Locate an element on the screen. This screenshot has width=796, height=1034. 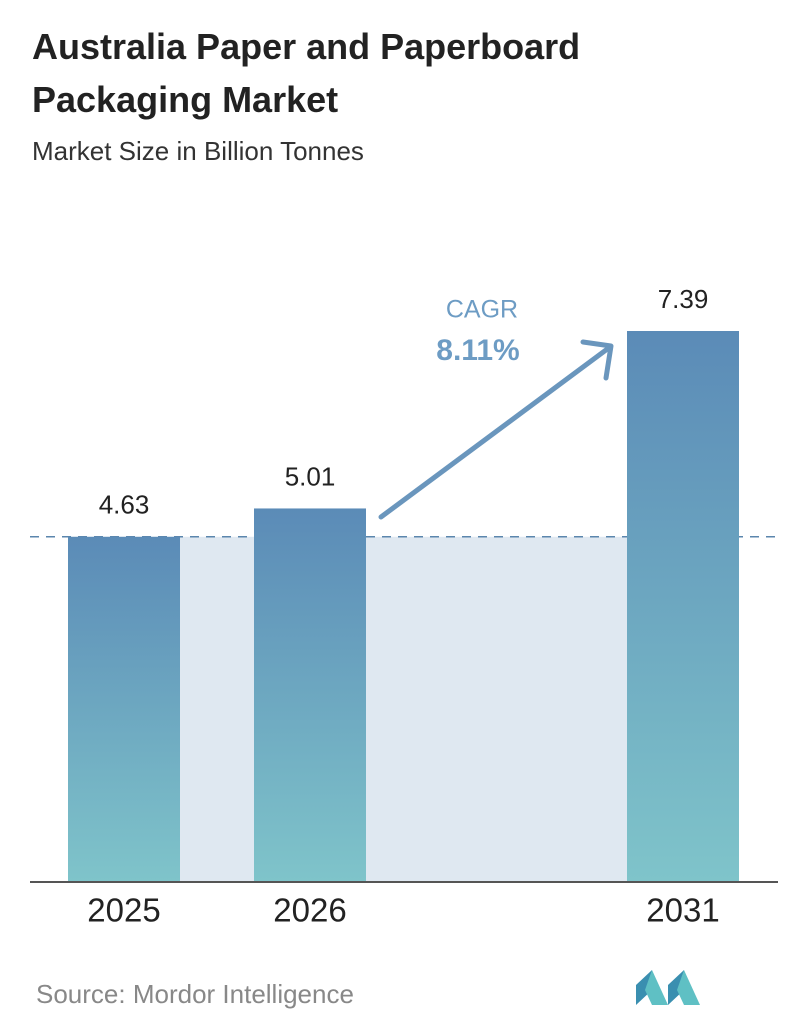
chart-subtitle: Market Size in Billion Tonnes is located at coordinates (198, 151).